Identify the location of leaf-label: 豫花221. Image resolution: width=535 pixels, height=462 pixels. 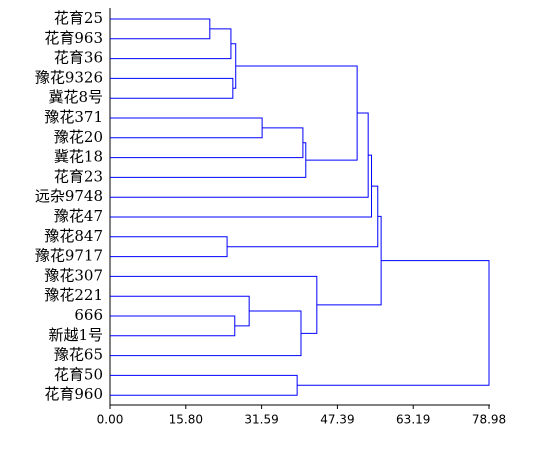
(73, 295).